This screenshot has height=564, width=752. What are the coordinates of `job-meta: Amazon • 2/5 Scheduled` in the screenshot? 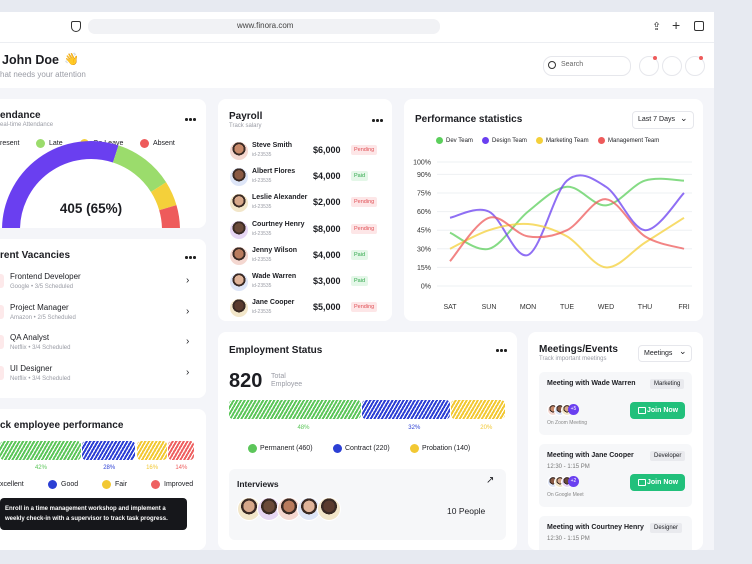 It's located at (43, 317).